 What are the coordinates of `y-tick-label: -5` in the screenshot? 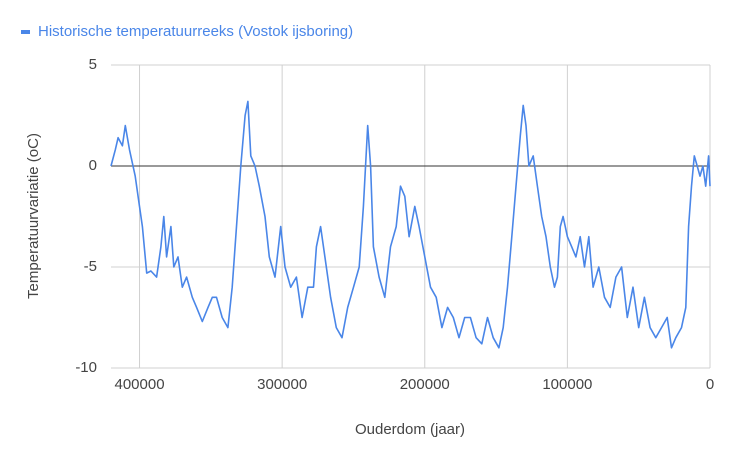 It's located at (90, 266).